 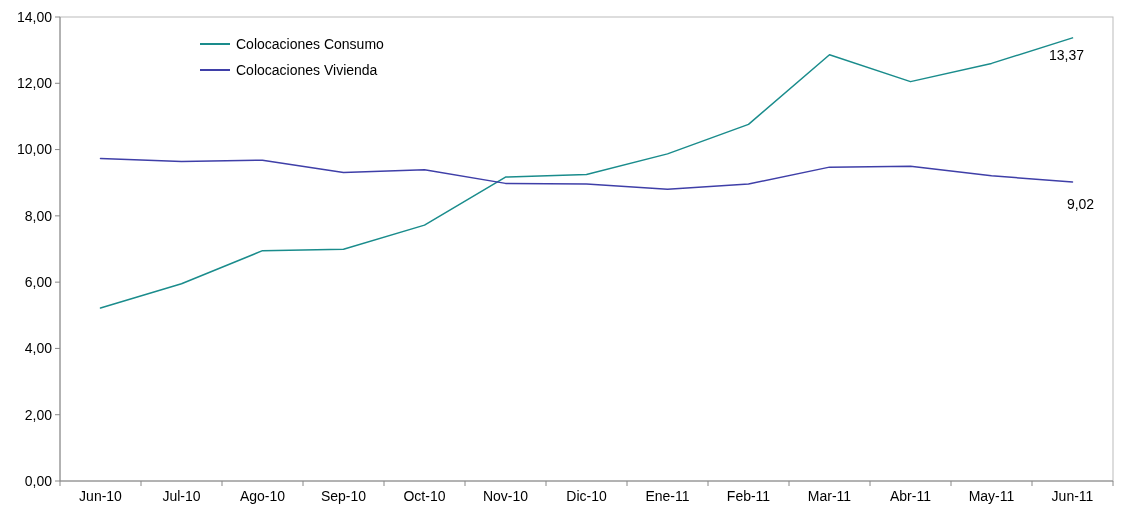 I want to click on x-tick-label: Jun-11, so click(x=1072, y=496).